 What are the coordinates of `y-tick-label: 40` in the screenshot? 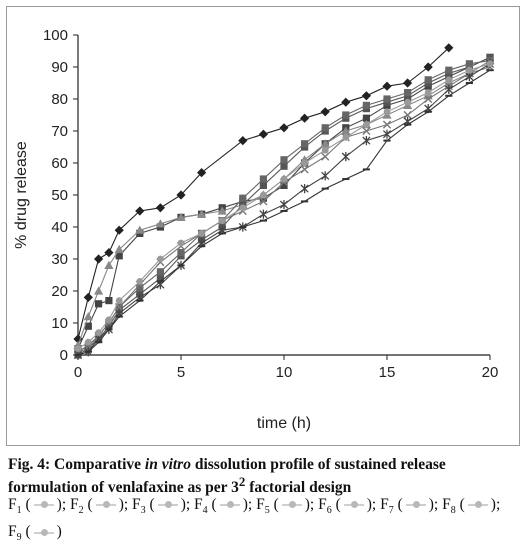 It's located at (59, 227).